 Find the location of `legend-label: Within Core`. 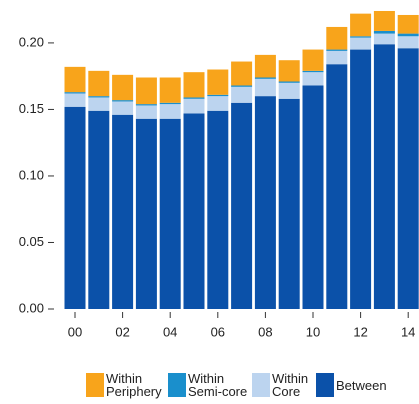

legend-label: Within Core is located at coordinates (290, 385).